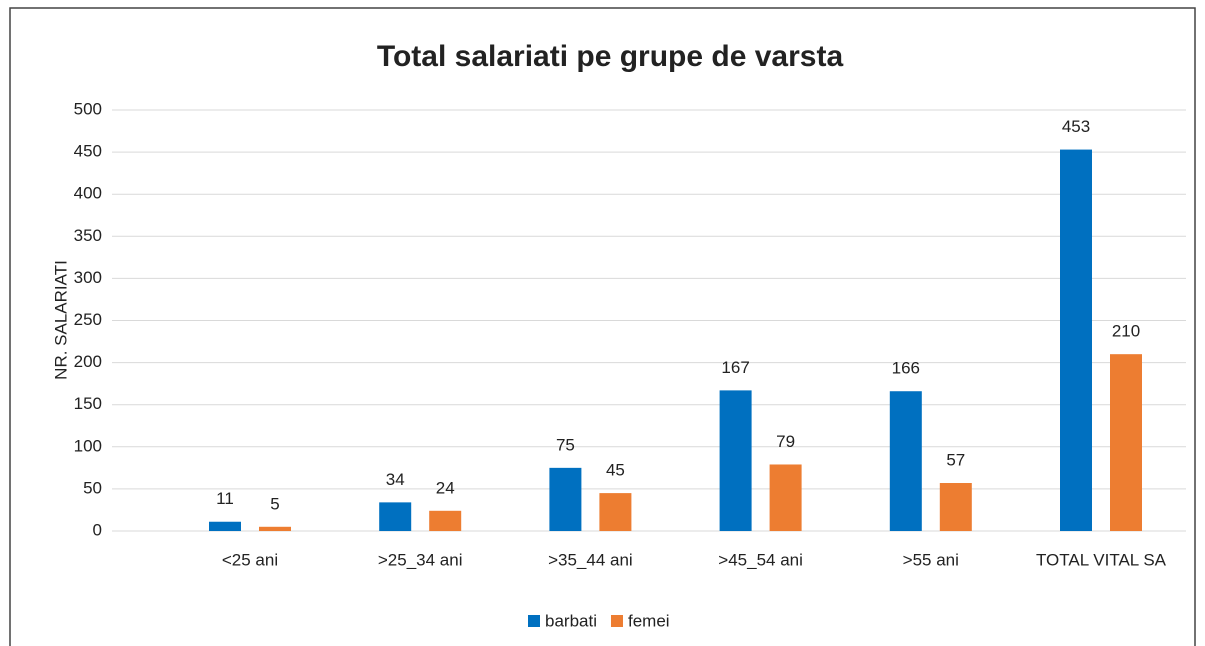  I want to click on data-label: 57, so click(955, 459).